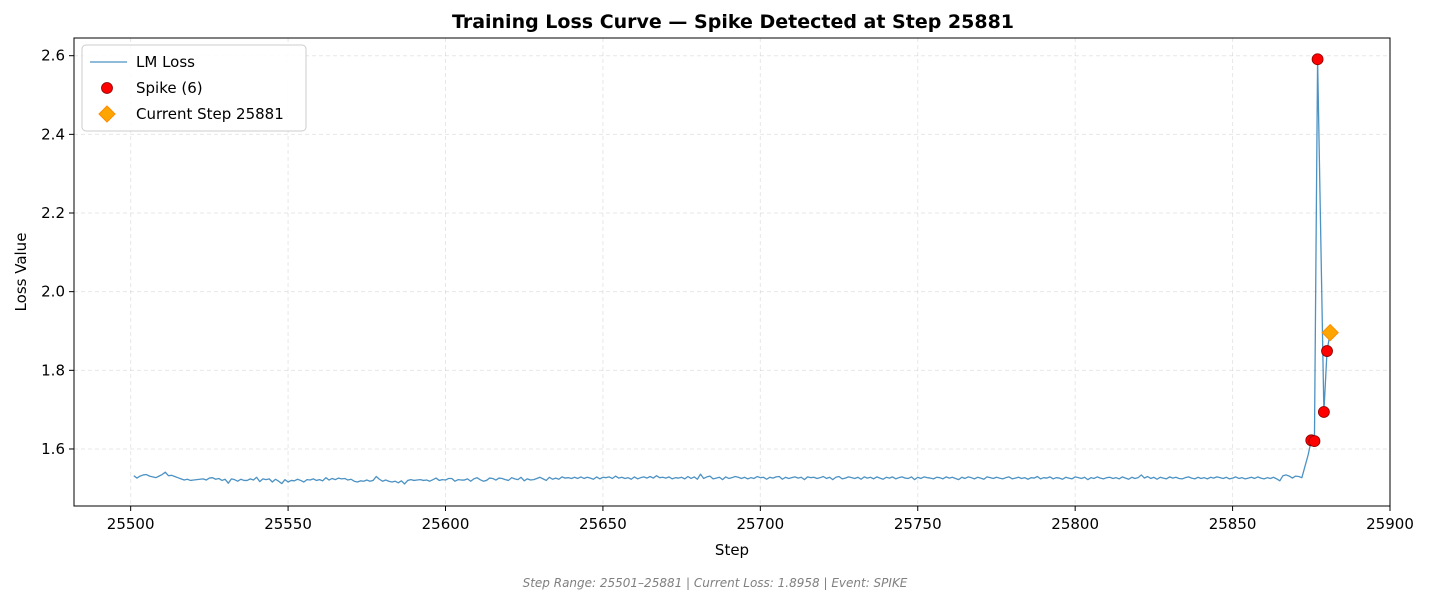  What do you see at coordinates (53, 370) in the screenshot?
I see `y-tick-label: 1.8` at bounding box center [53, 370].